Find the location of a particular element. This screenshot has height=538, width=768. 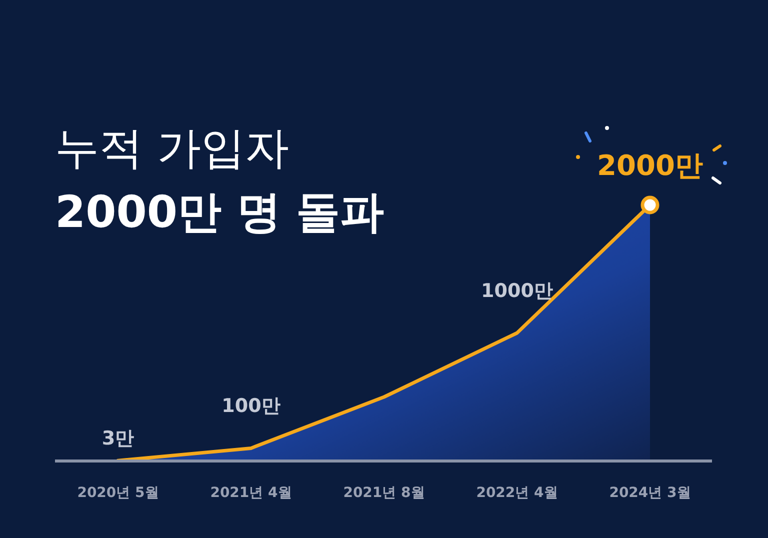

x-tick-label: 2021년 8월 is located at coordinates (384, 493).